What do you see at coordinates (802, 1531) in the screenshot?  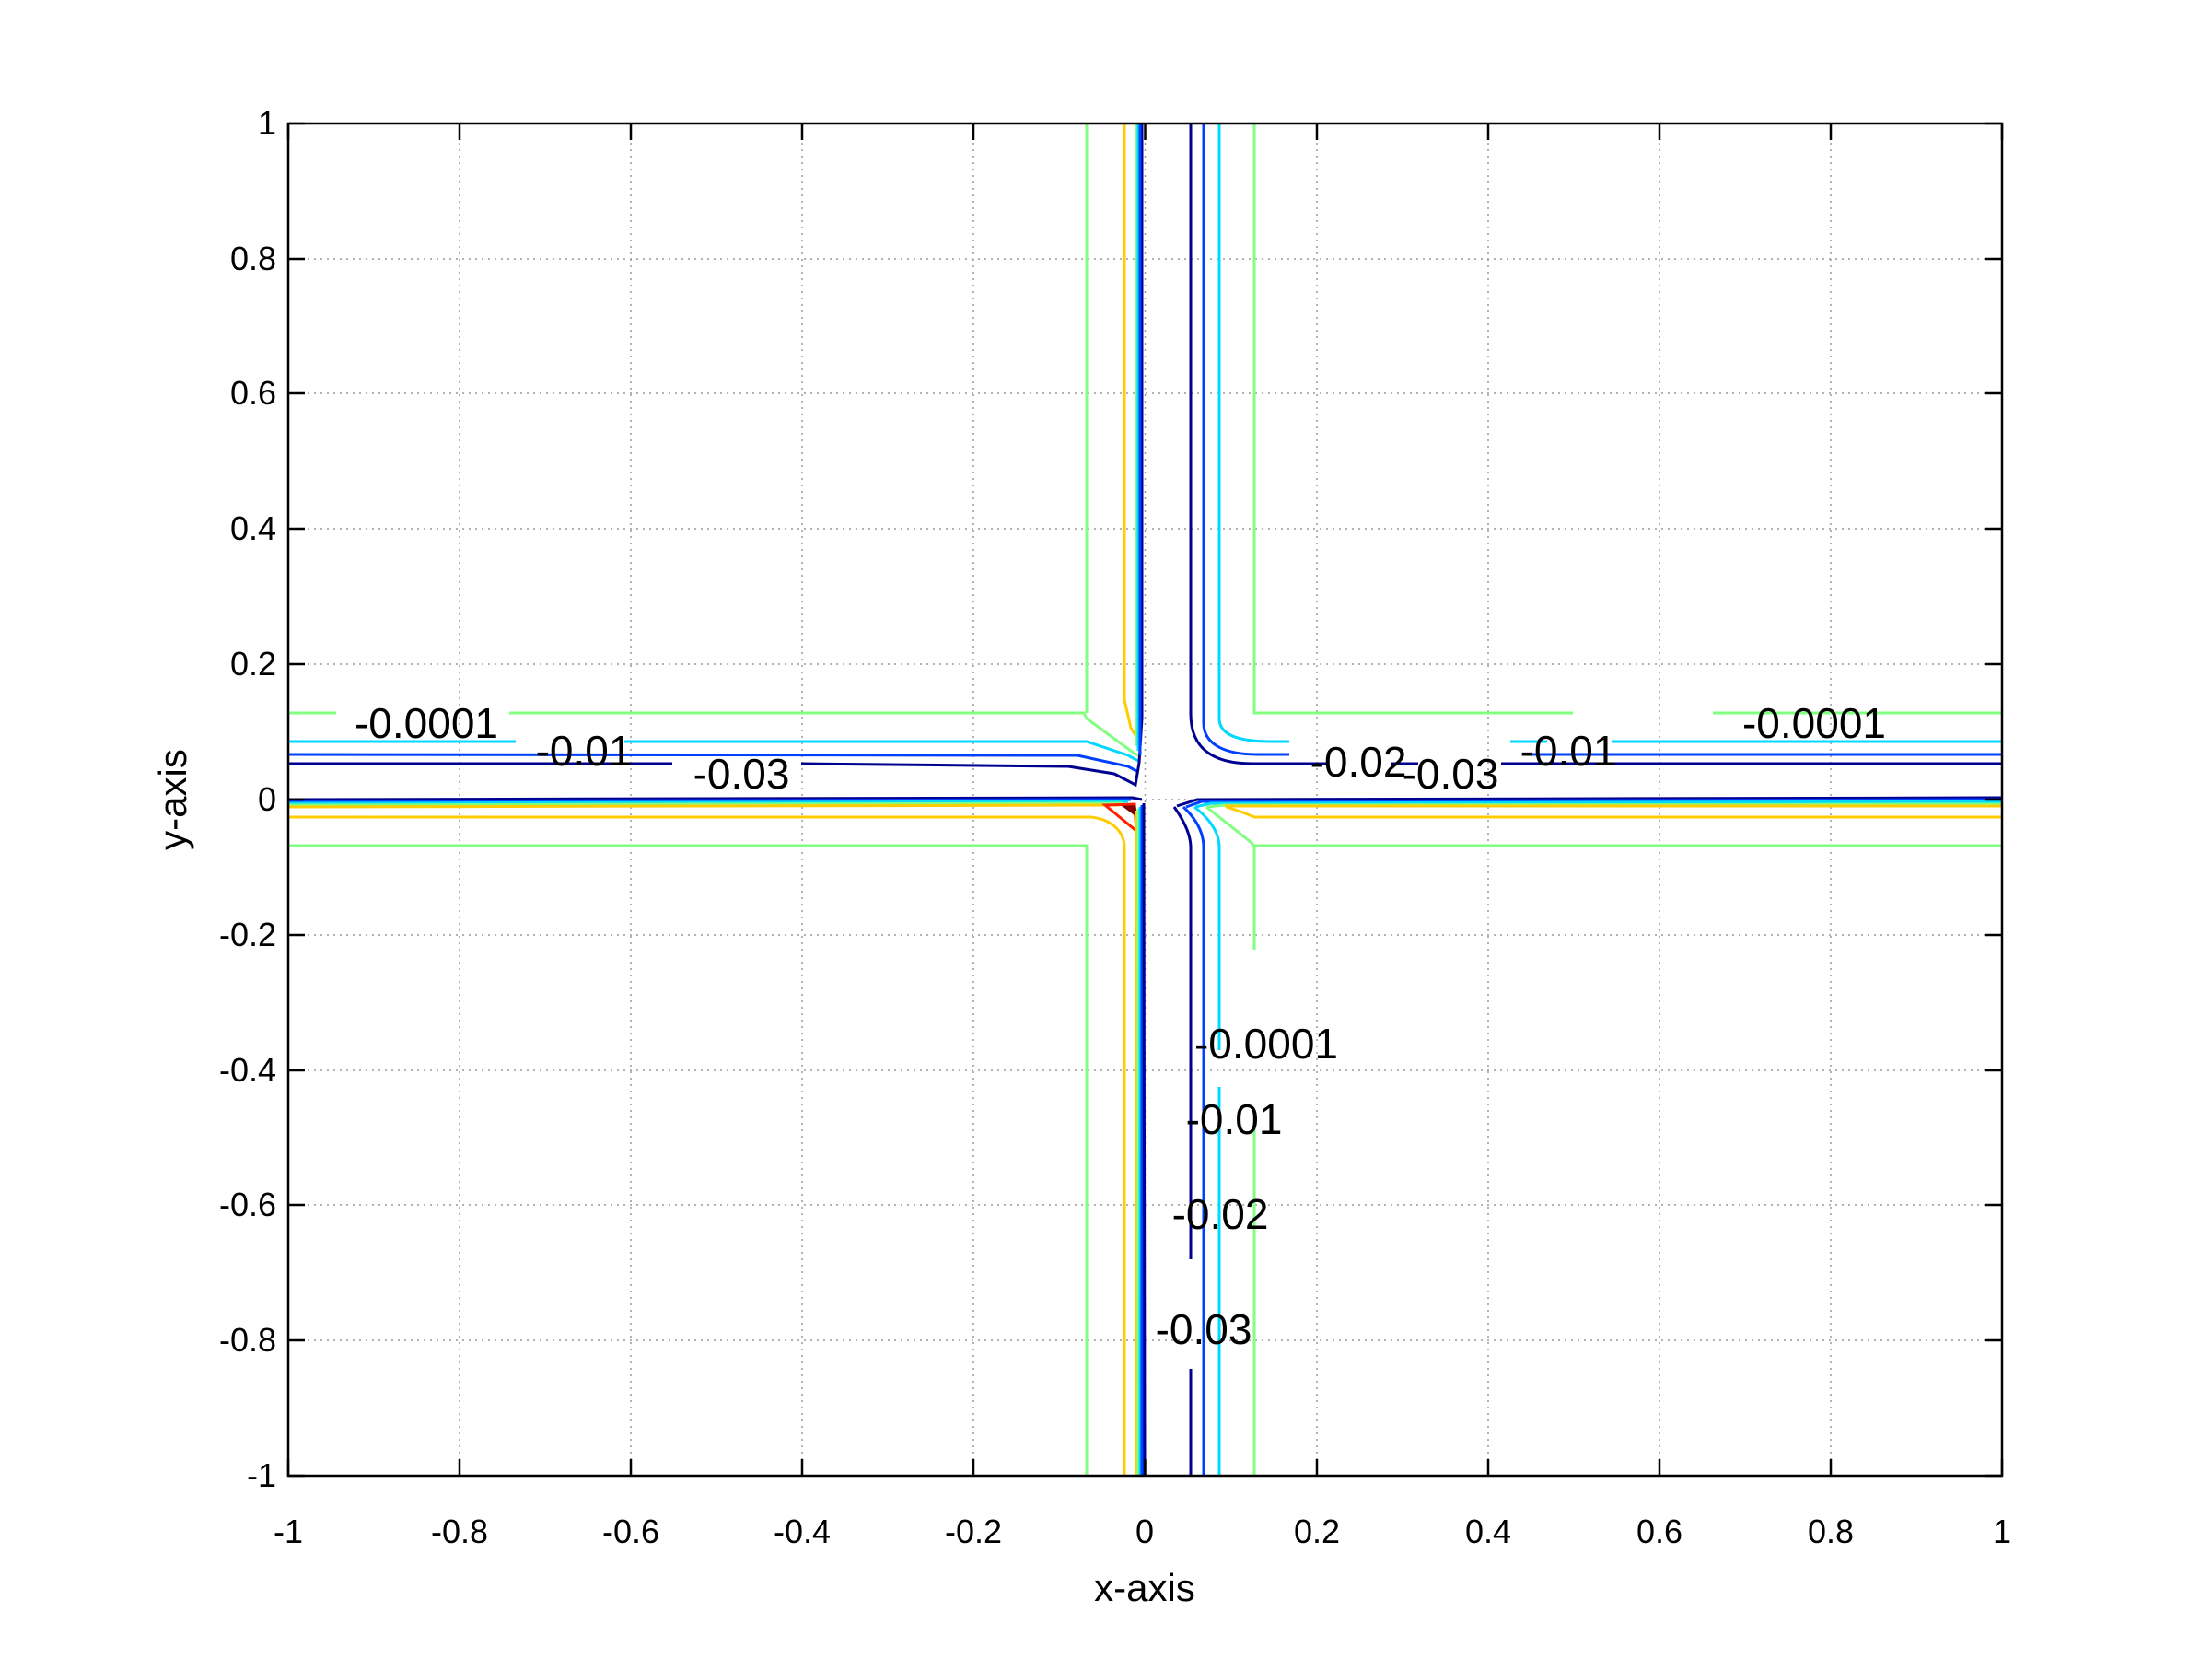 I see `x-tick-label: -0.4` at bounding box center [802, 1531].